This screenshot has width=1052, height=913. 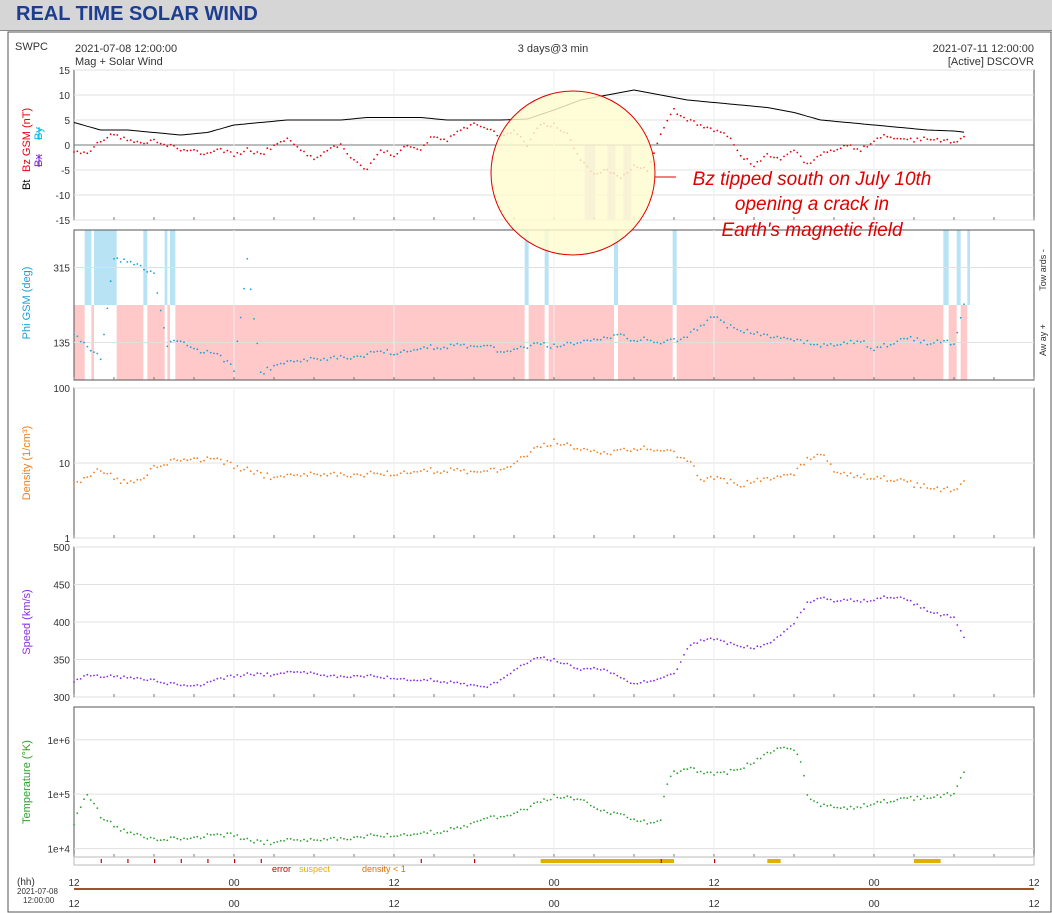 What do you see at coordinates (39, 900) in the screenshot?
I see `axis-time: 12:00:00` at bounding box center [39, 900].